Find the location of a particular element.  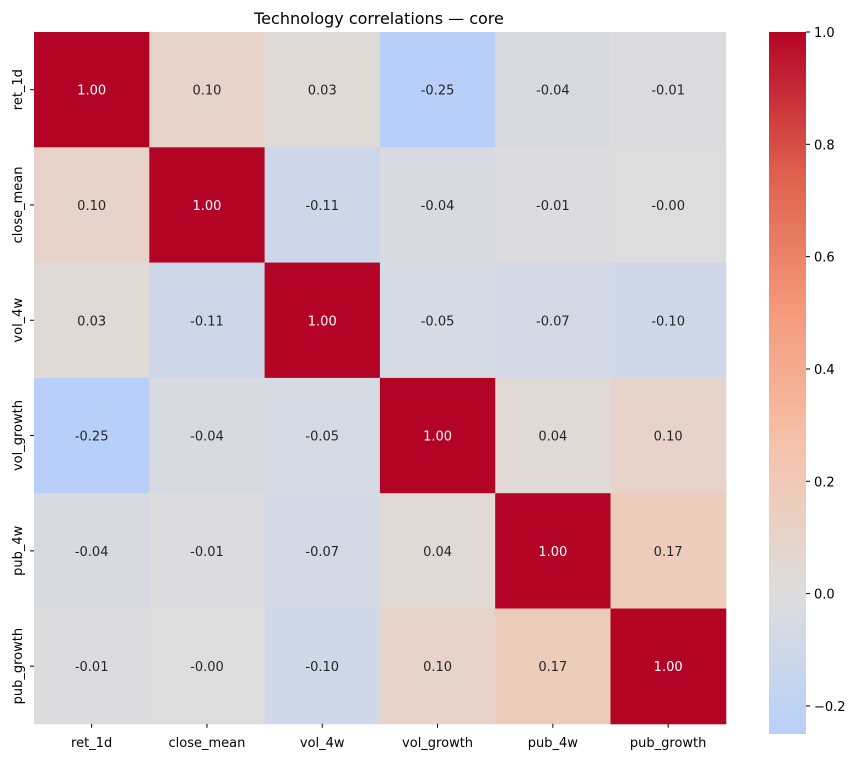

x-tick-label: ret_1d is located at coordinates (91, 743).